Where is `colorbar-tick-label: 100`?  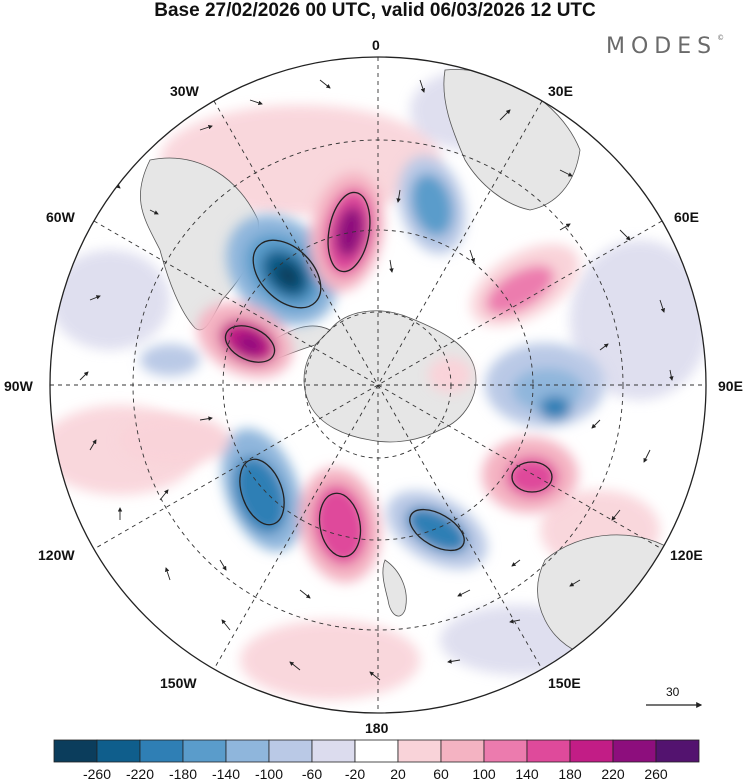 colorbar-tick-label: 100 is located at coordinates (484, 774).